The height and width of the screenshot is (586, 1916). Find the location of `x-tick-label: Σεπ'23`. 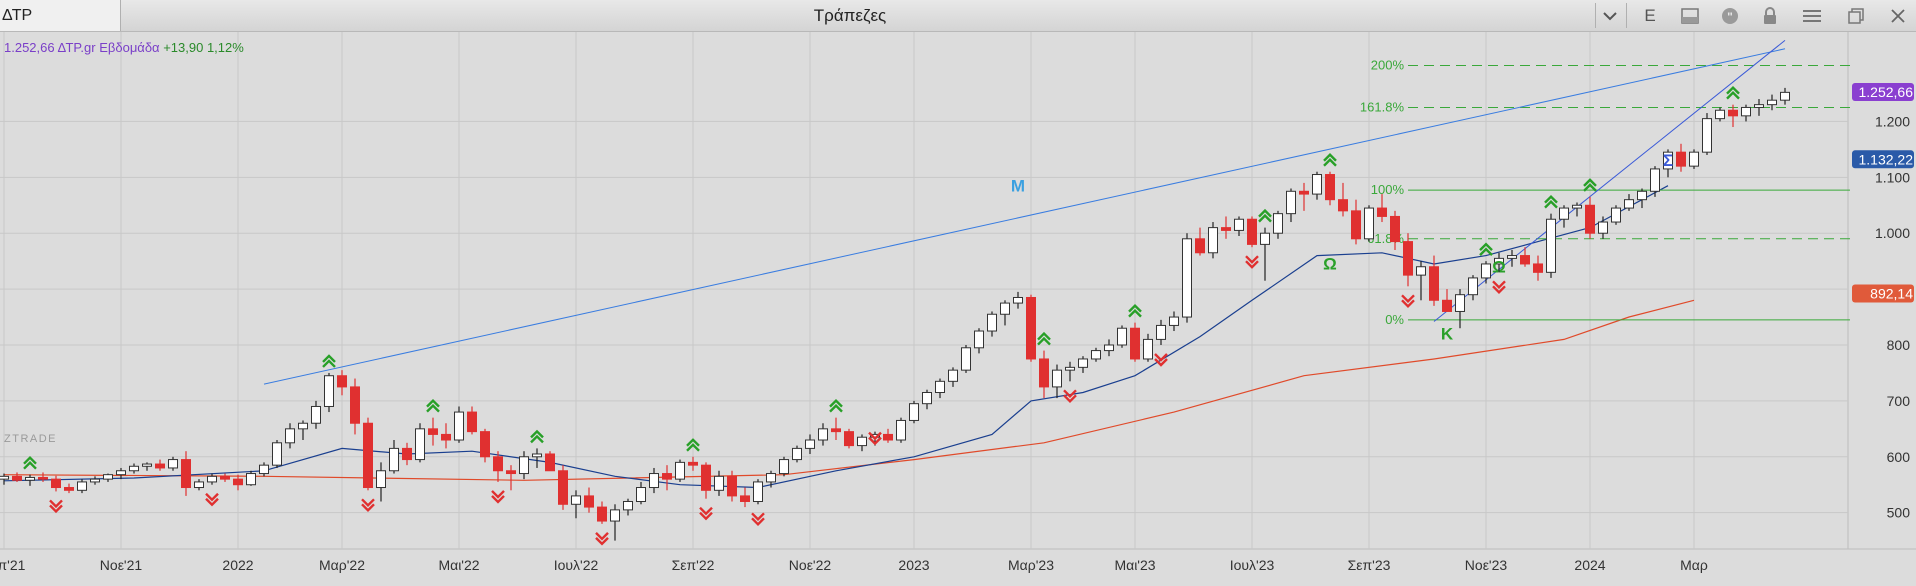

x-tick-label: Σεπ'23 is located at coordinates (1369, 565).